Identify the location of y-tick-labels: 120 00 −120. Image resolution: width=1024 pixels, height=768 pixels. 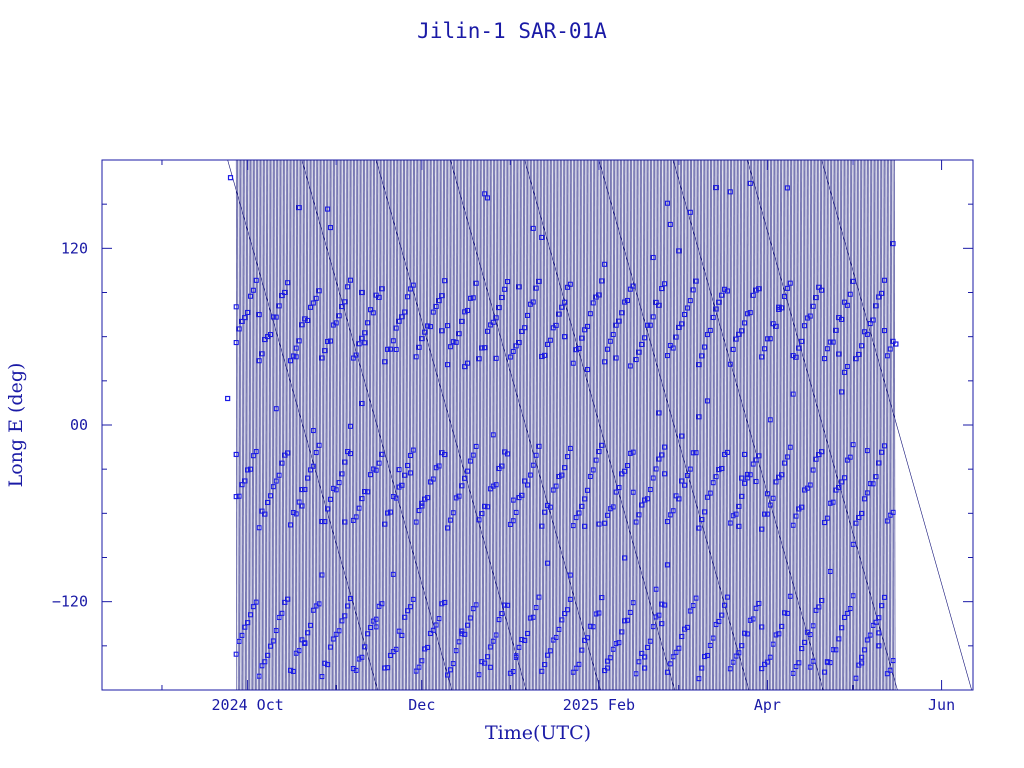
(70, 424).